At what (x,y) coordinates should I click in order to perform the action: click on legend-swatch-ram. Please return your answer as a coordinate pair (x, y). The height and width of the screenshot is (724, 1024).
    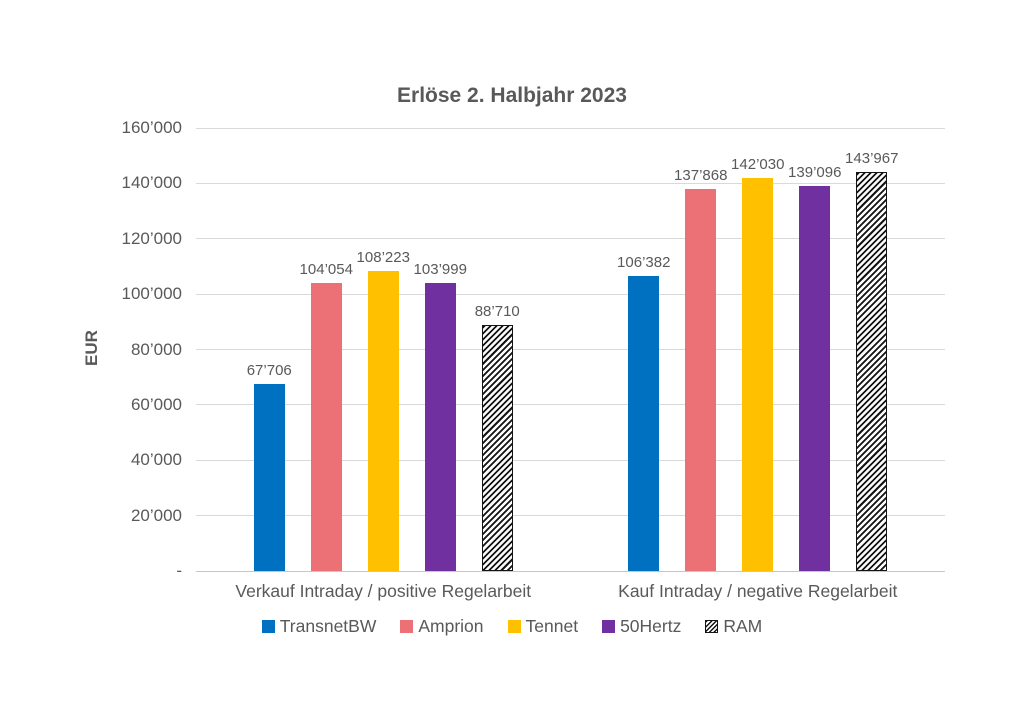
    Looking at the image, I should click on (712, 626).